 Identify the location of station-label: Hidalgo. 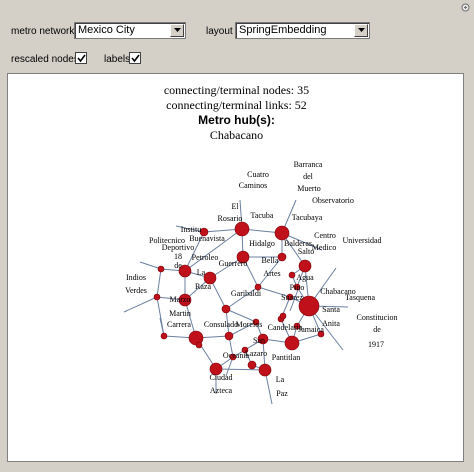
(262, 243).